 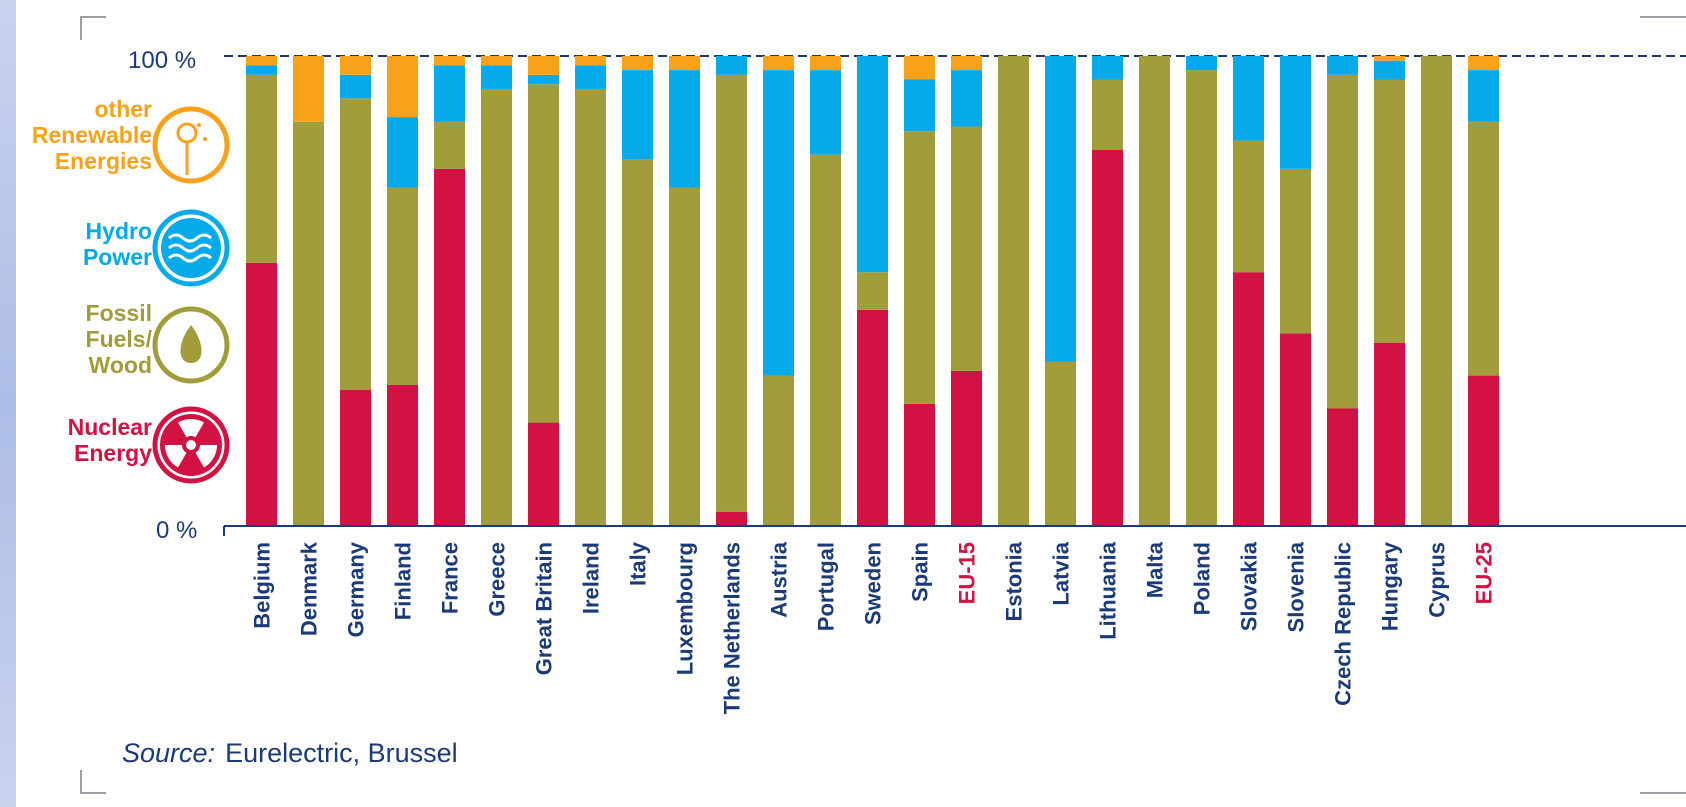 What do you see at coordinates (1389, 211) in the screenshot?
I see `bar-segment-hungary-fossil-fuels-wood` at bounding box center [1389, 211].